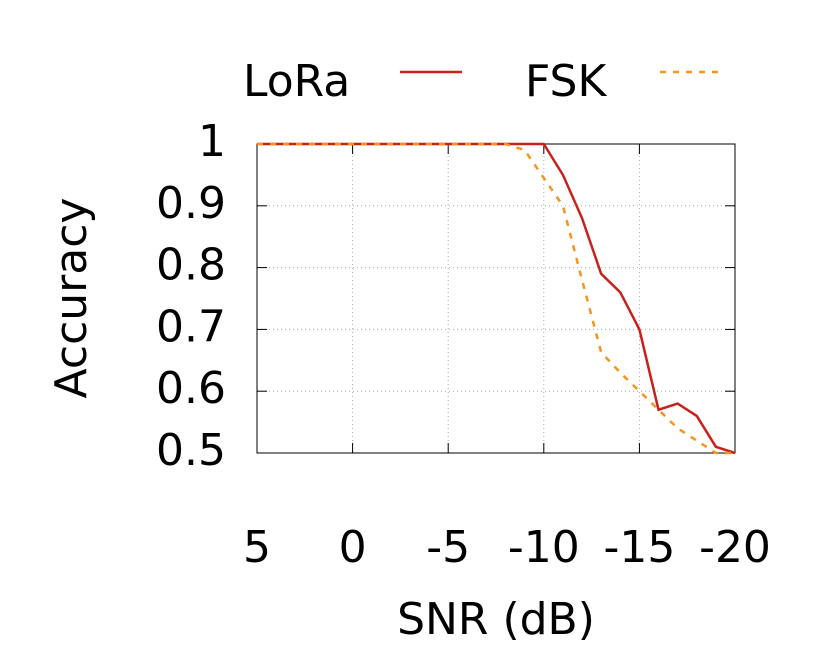  Describe the element at coordinates (191, 326) in the screenshot. I see `y-tick-label: 0.7` at that location.